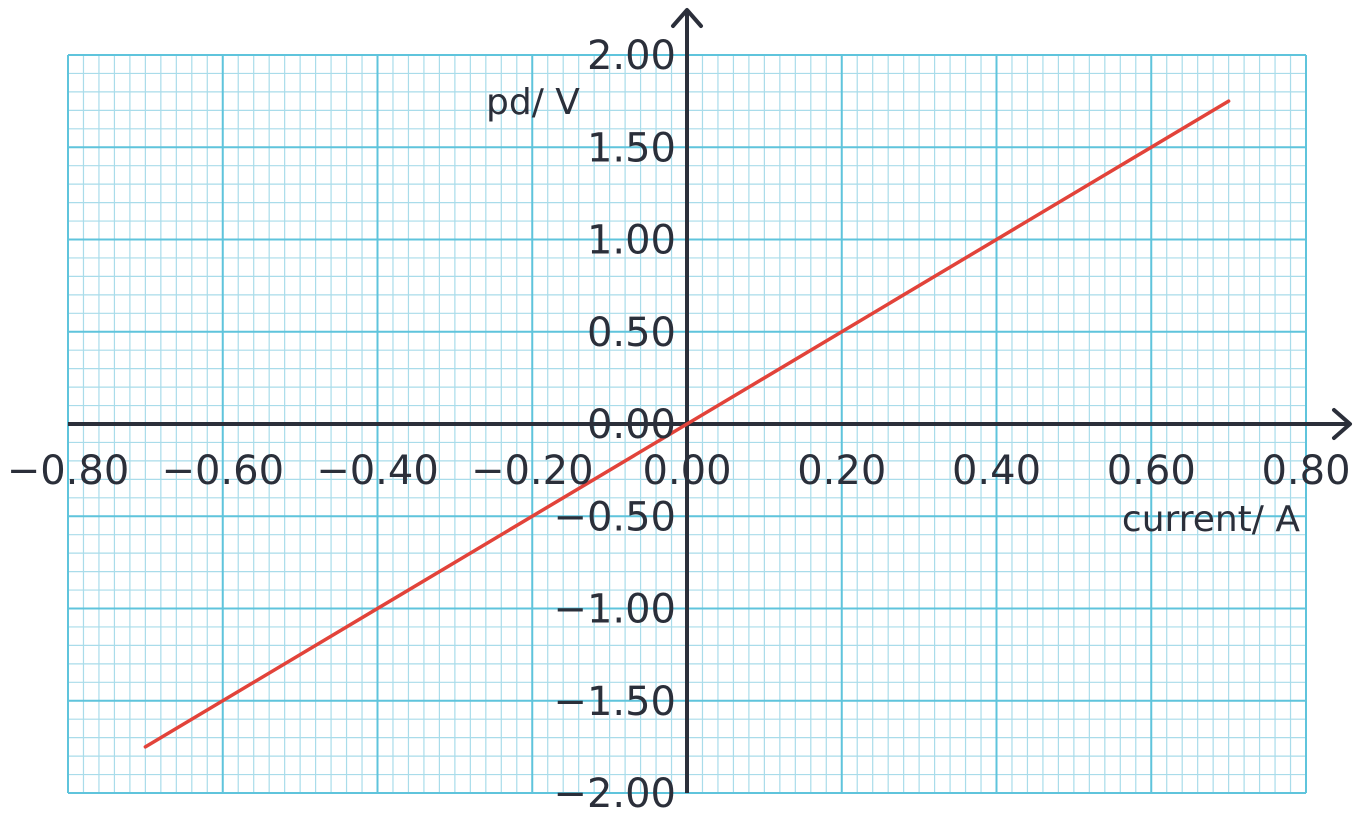  Describe the element at coordinates (631, 333) in the screenshot. I see `y-tick-label: 0.50` at that location.